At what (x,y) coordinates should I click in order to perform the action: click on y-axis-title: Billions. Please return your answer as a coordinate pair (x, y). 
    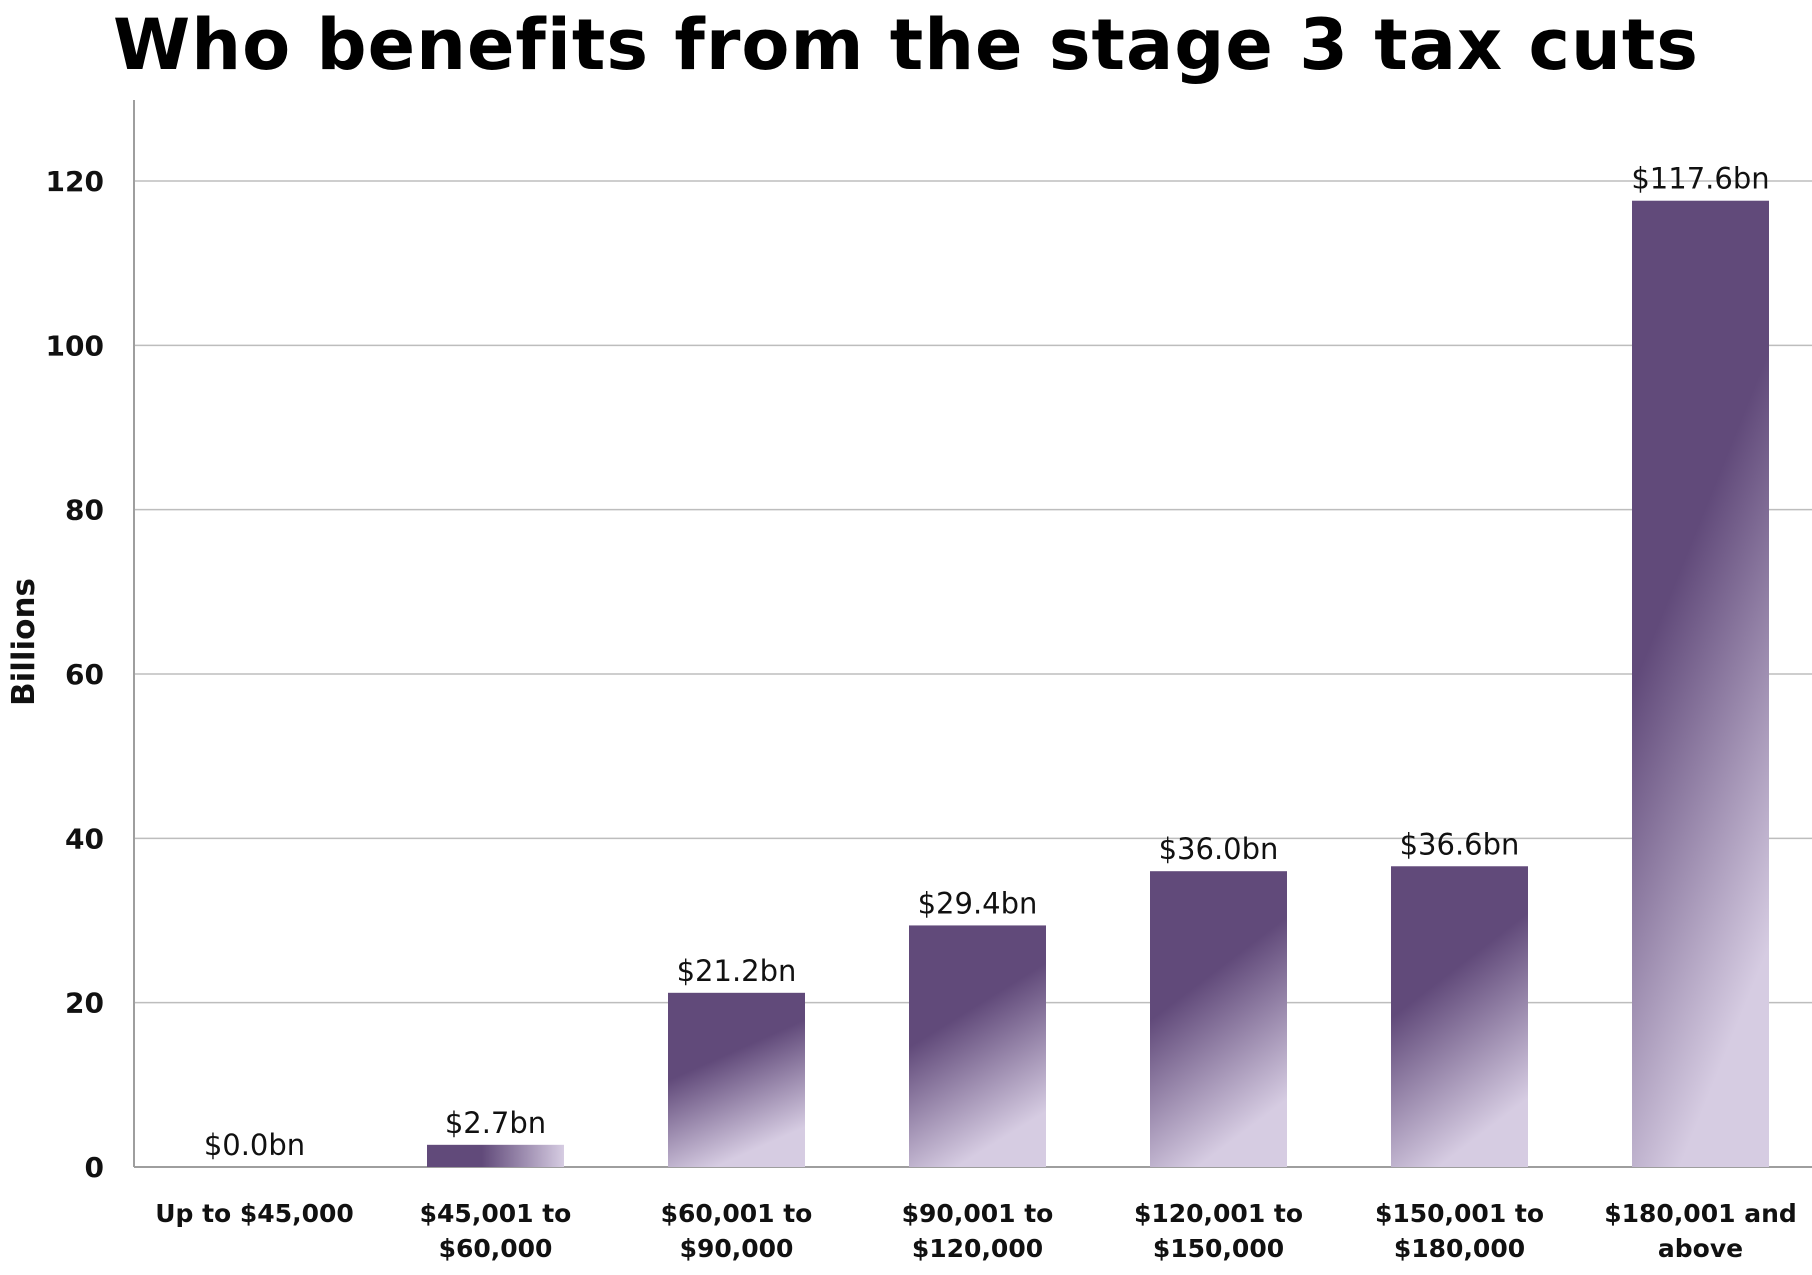
    Looking at the image, I should click on (24, 642).